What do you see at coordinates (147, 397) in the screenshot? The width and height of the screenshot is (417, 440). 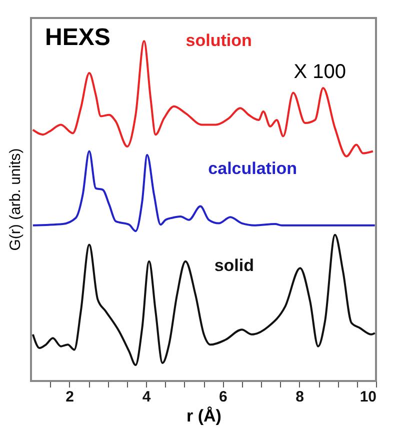 I see `x-tick-label: 4` at bounding box center [147, 397].